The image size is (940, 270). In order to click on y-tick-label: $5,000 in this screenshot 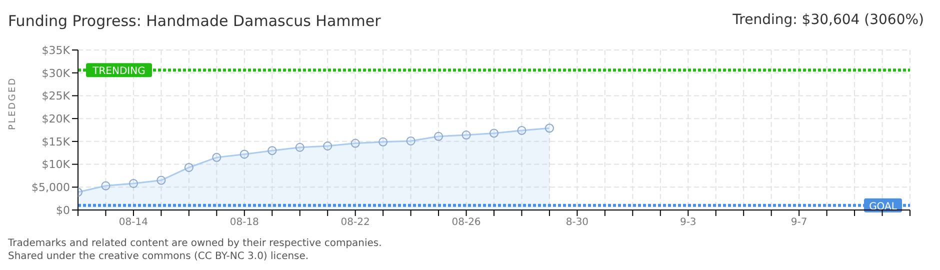, I will do `click(51, 187)`.